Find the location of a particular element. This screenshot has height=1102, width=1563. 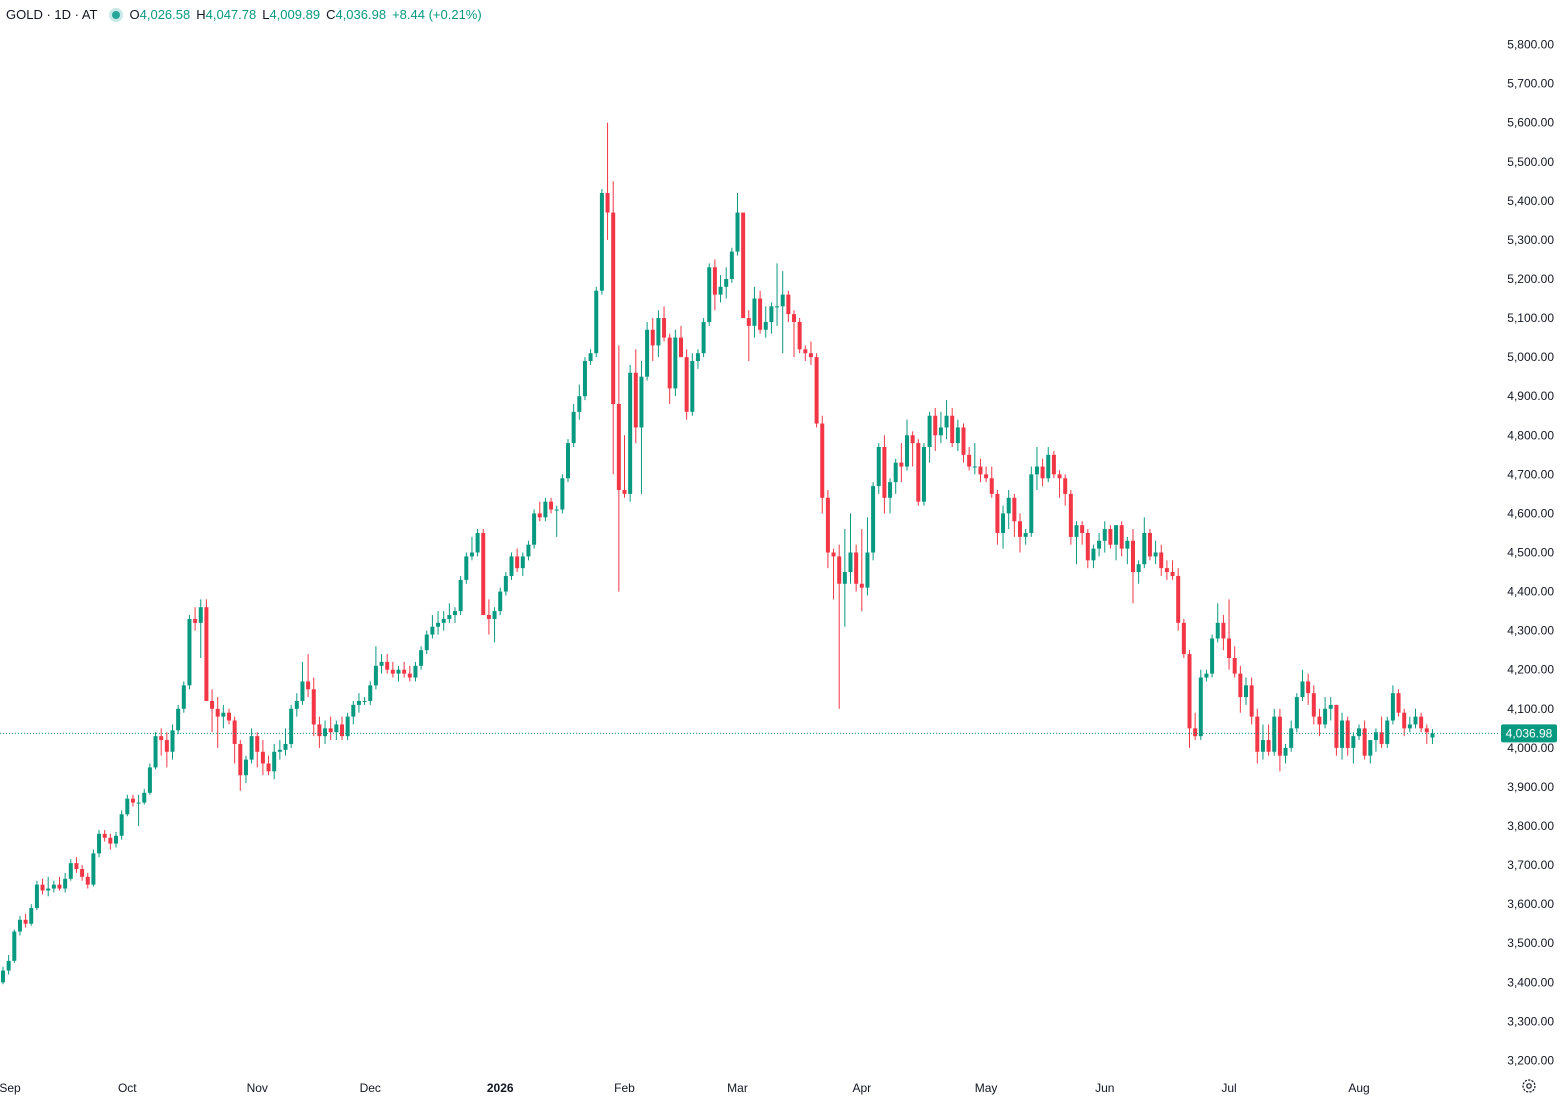

time-axis: Sep Oct Nov Dec 2026 Feb Mar Apr May Jun Jul Aug is located at coordinates (685, 1088).